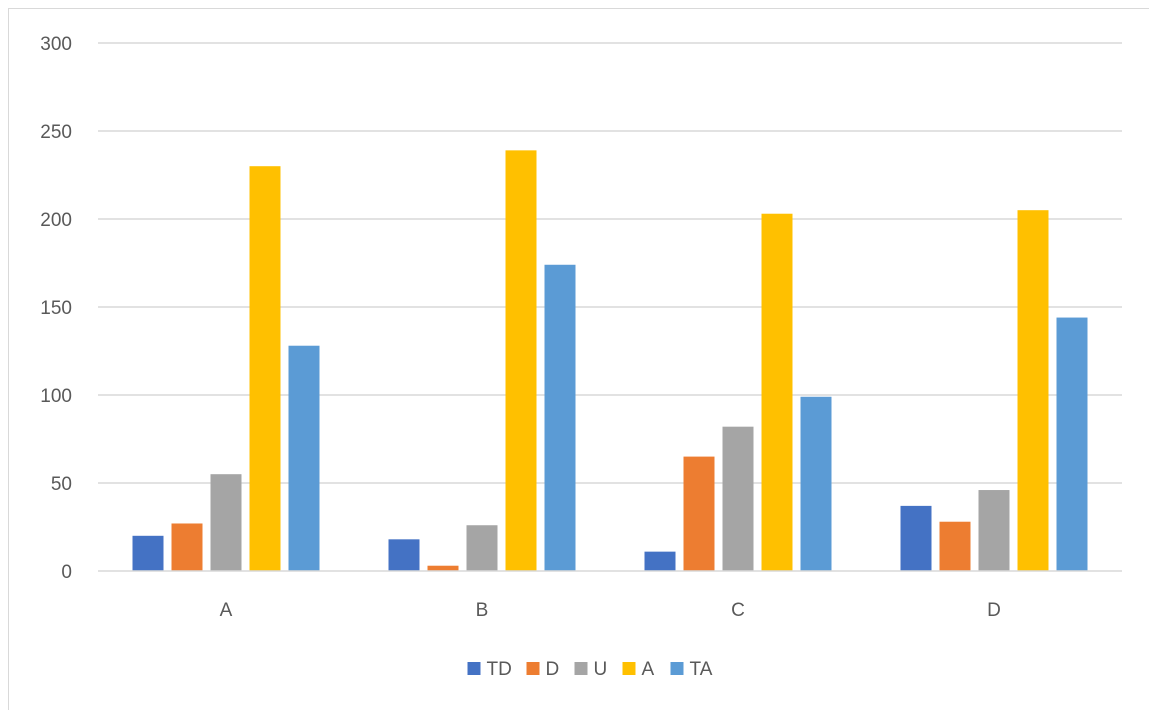  What do you see at coordinates (56, 220) in the screenshot?
I see `y-tick-label: 200` at bounding box center [56, 220].